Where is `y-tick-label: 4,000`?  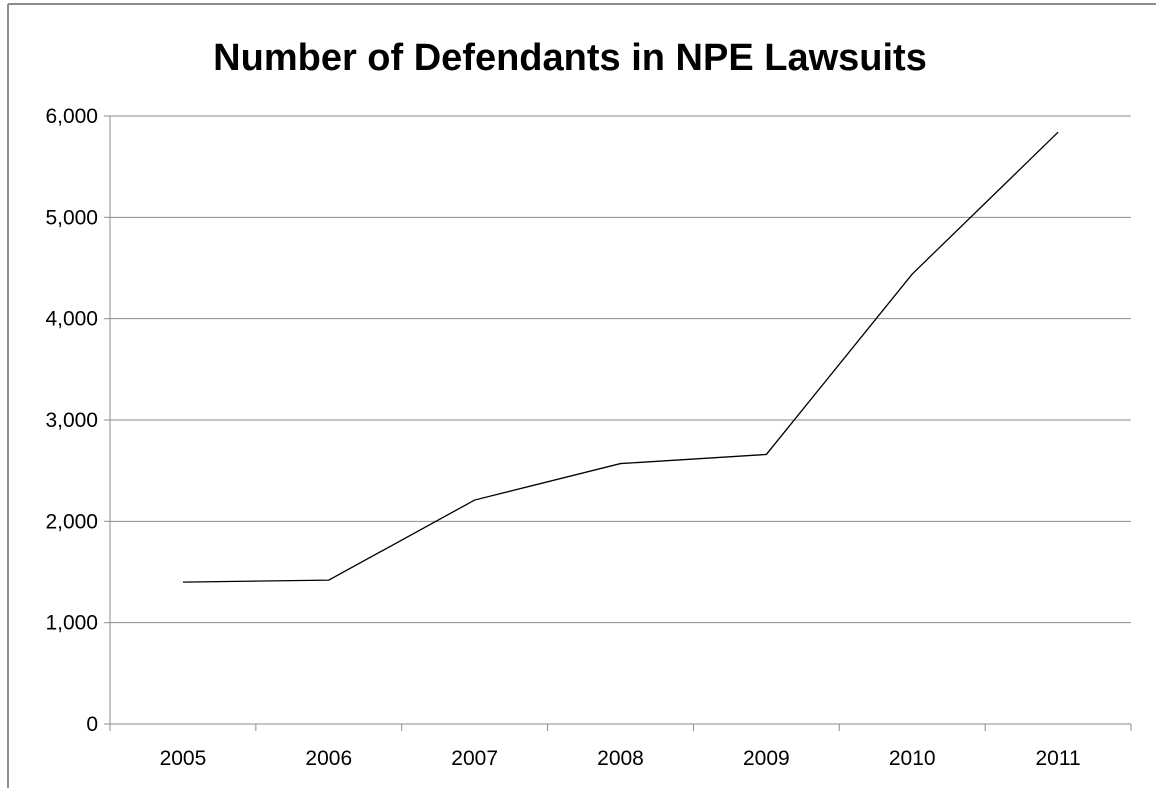
y-tick-label: 4,000 is located at coordinates (71, 319).